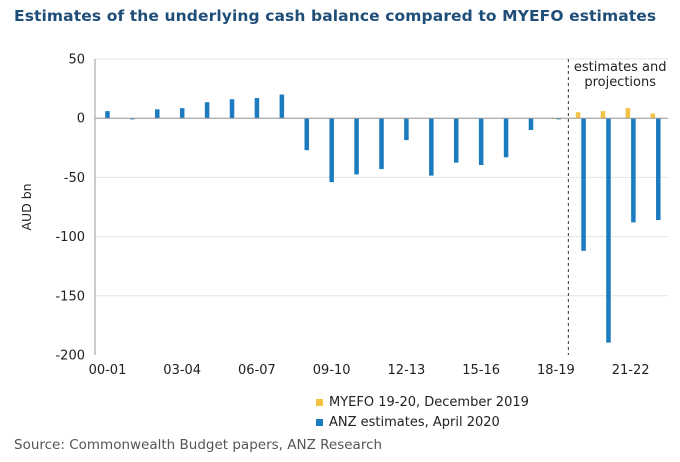 Image resolution: width=680 pixels, height=462 pixels. I want to click on annotation-line-1: estimates and, so click(620, 67).